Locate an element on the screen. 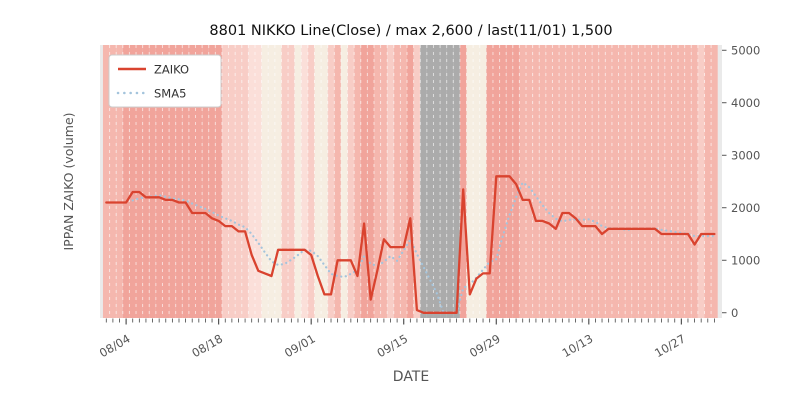 This screenshot has height=400, width=800. y-tick-label: 4000 is located at coordinates (745, 103).